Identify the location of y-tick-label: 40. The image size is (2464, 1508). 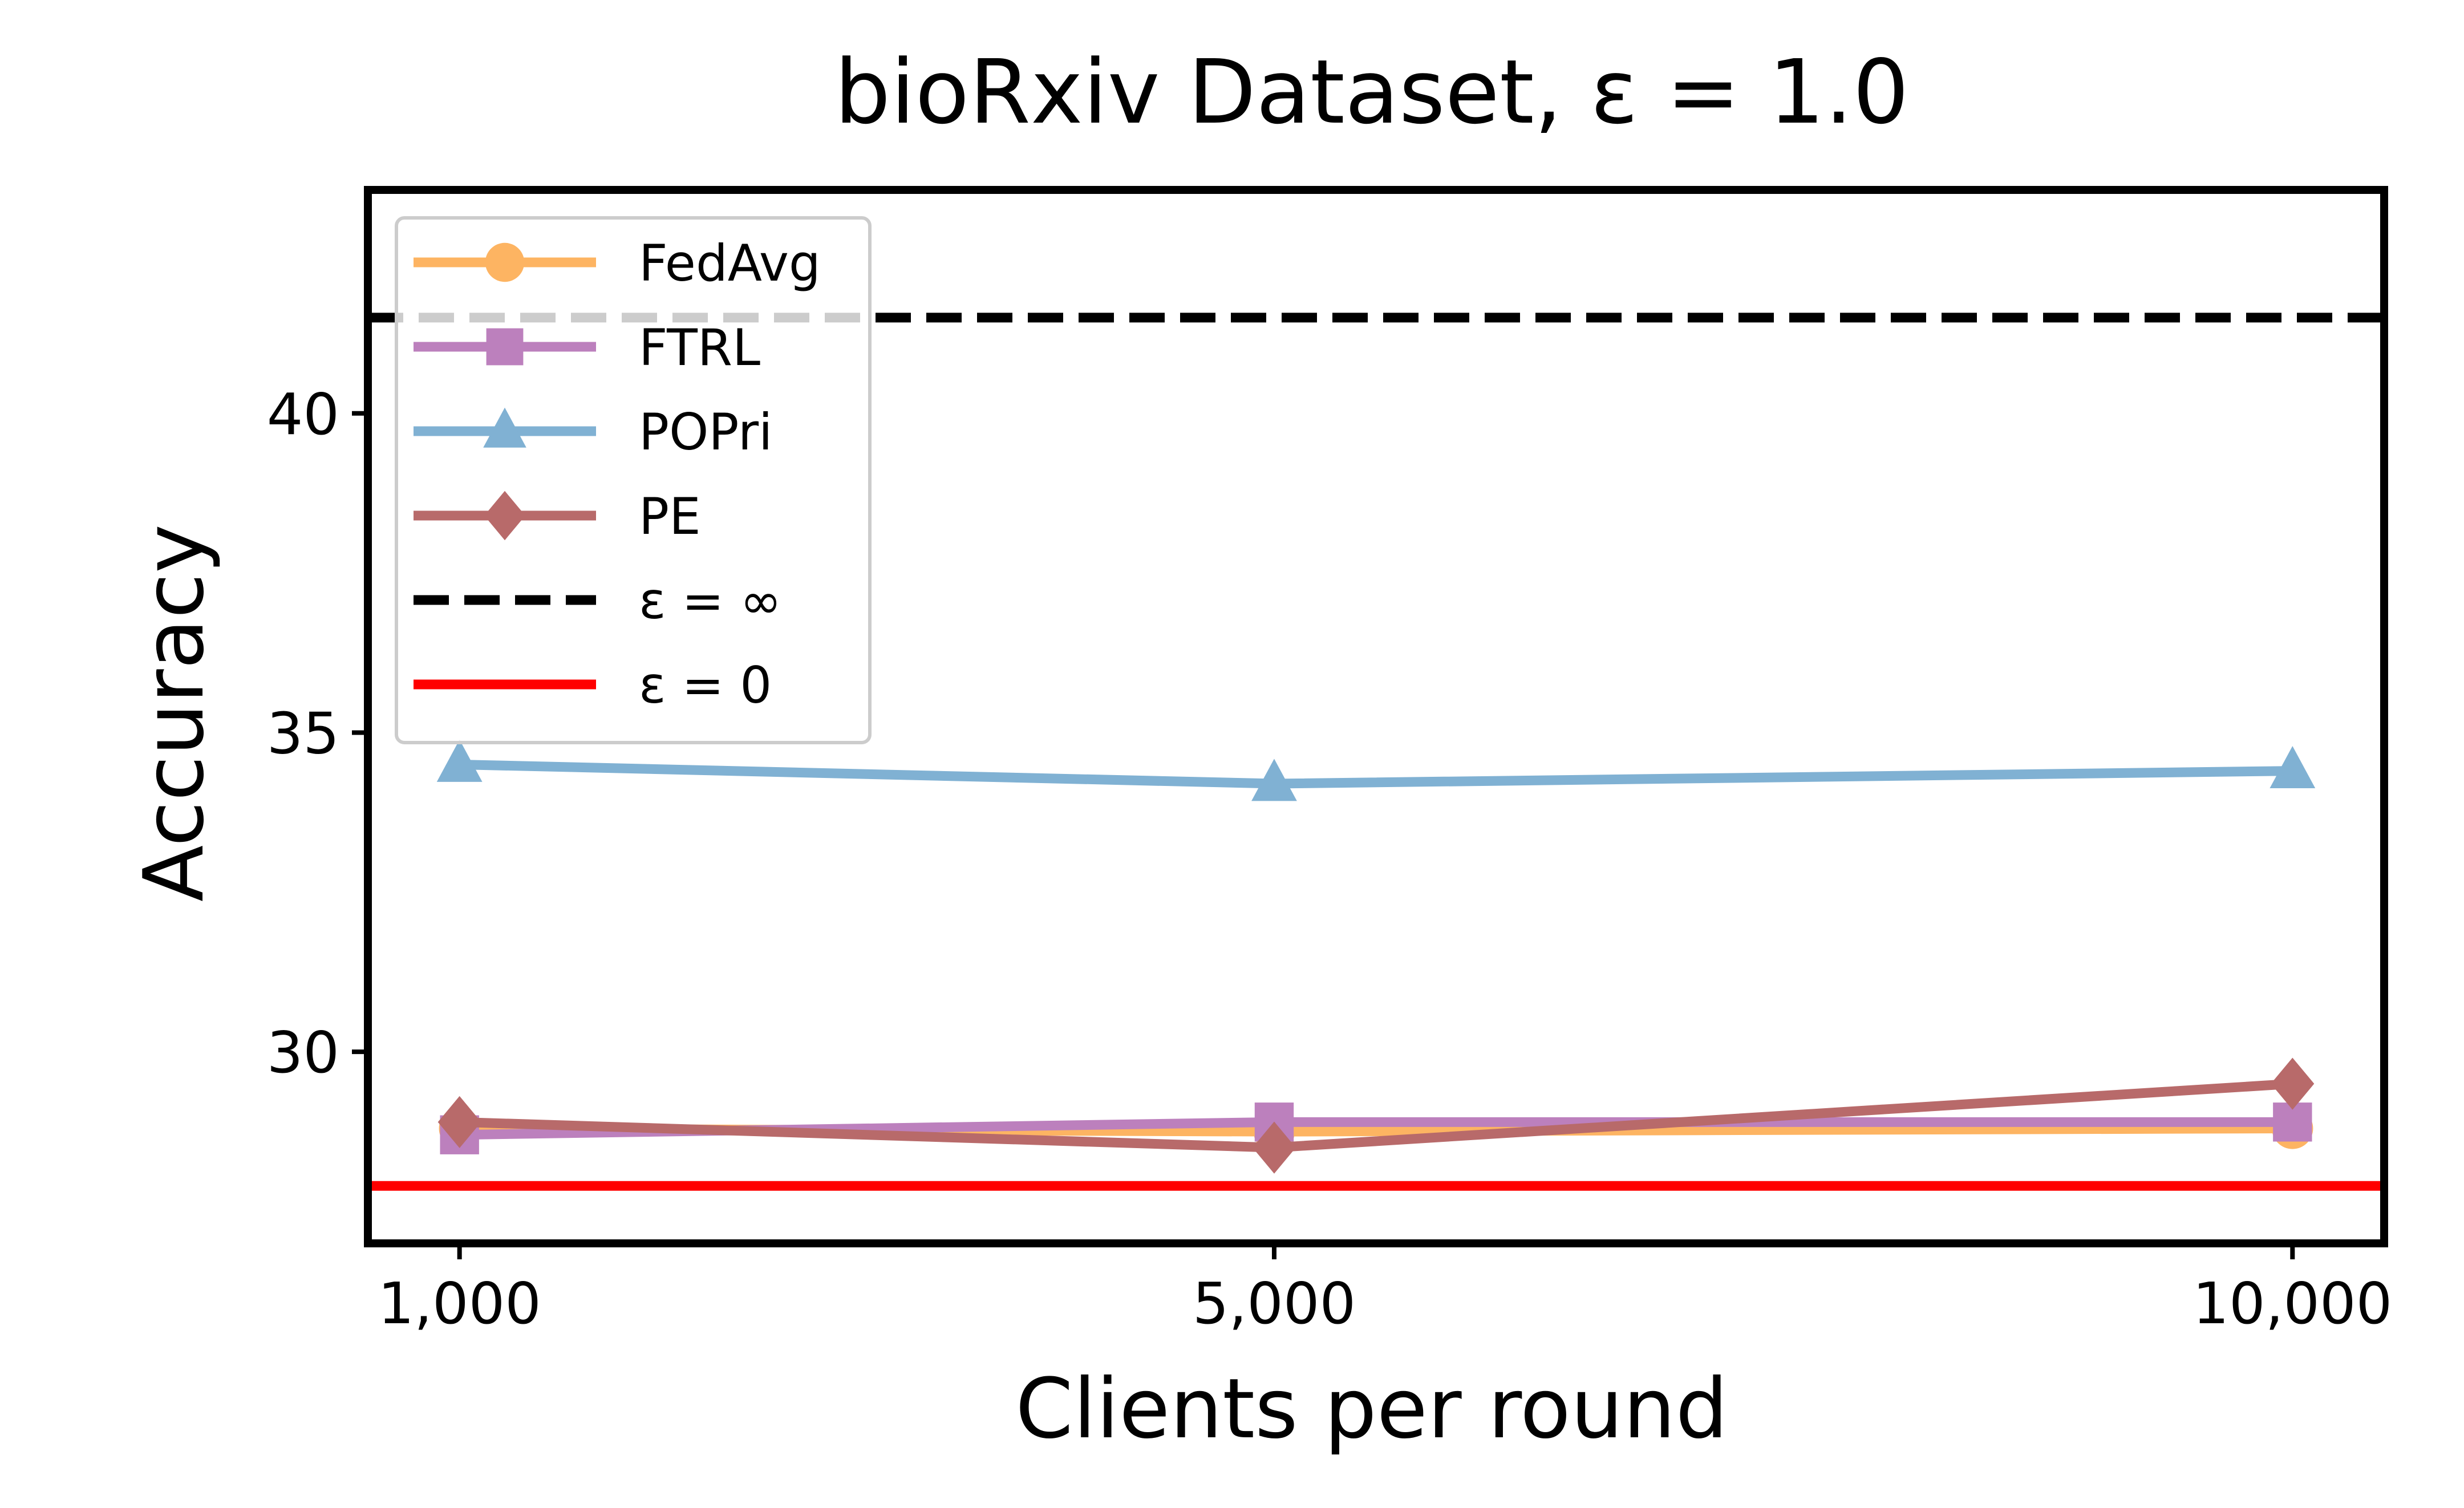
(303, 415).